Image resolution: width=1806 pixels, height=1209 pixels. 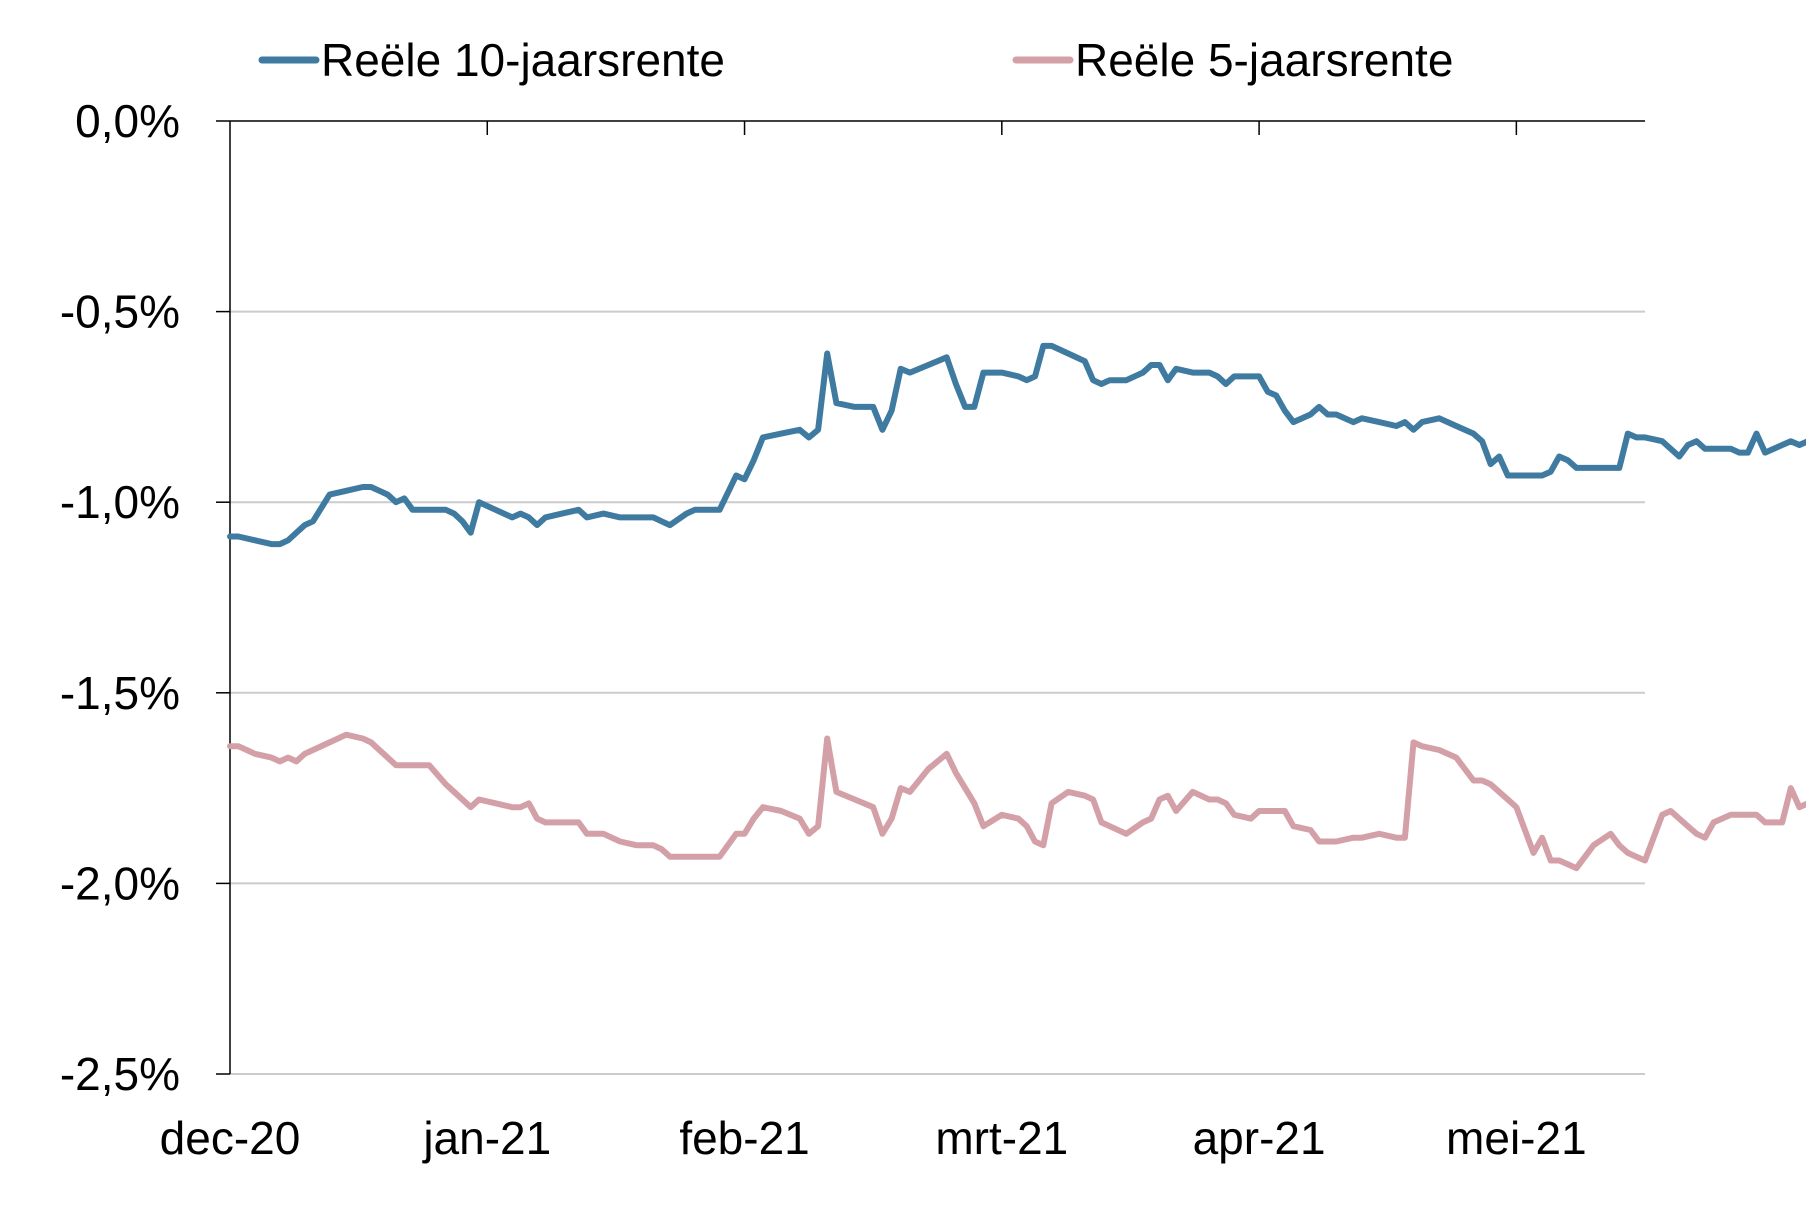 What do you see at coordinates (1016, 445) in the screenshot?
I see `series-line-10y` at bounding box center [1016, 445].